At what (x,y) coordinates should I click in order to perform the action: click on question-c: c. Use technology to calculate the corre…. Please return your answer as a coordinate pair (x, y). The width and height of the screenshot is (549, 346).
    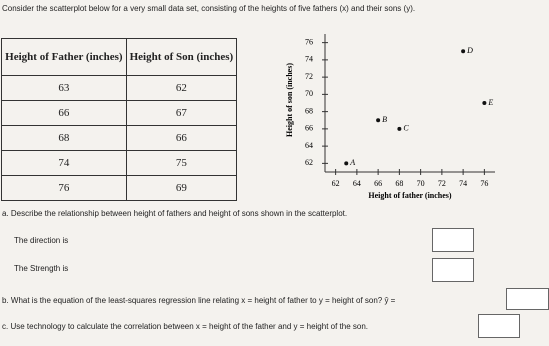
    Looking at the image, I should click on (185, 326).